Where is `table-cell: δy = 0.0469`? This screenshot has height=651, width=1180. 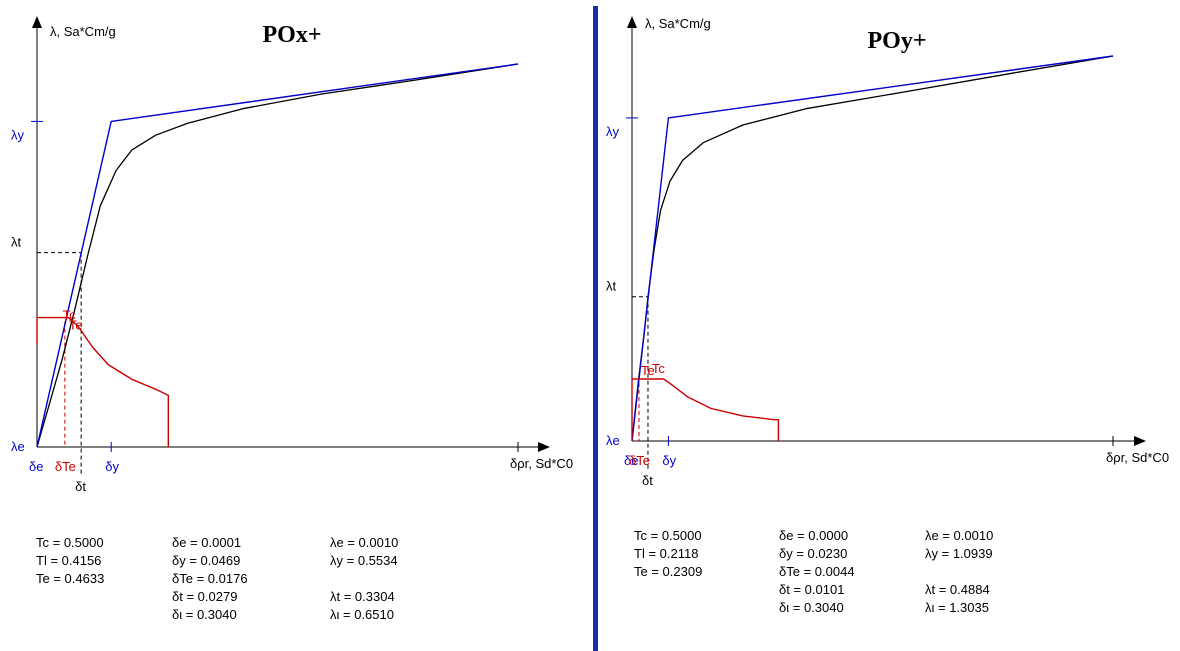 table-cell: δy = 0.0469 is located at coordinates (206, 560).